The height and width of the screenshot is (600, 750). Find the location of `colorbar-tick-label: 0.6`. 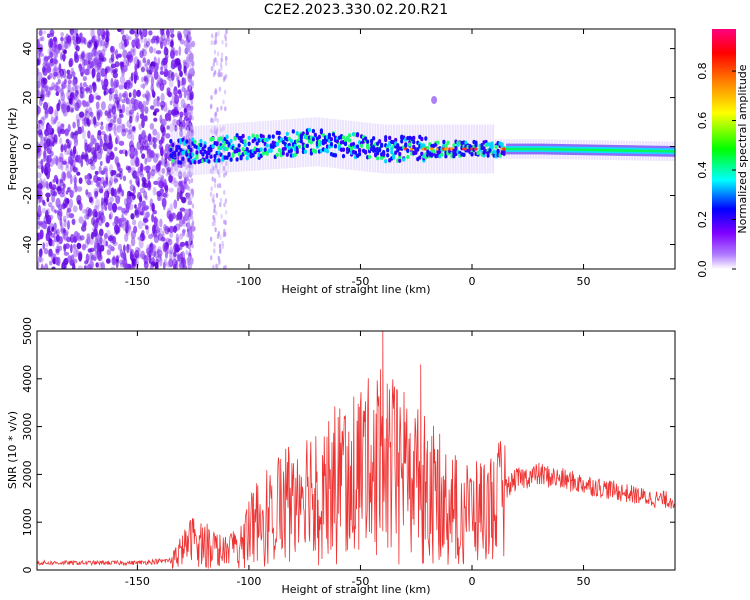

colorbar-tick-label: 0.6 is located at coordinates (702, 120).